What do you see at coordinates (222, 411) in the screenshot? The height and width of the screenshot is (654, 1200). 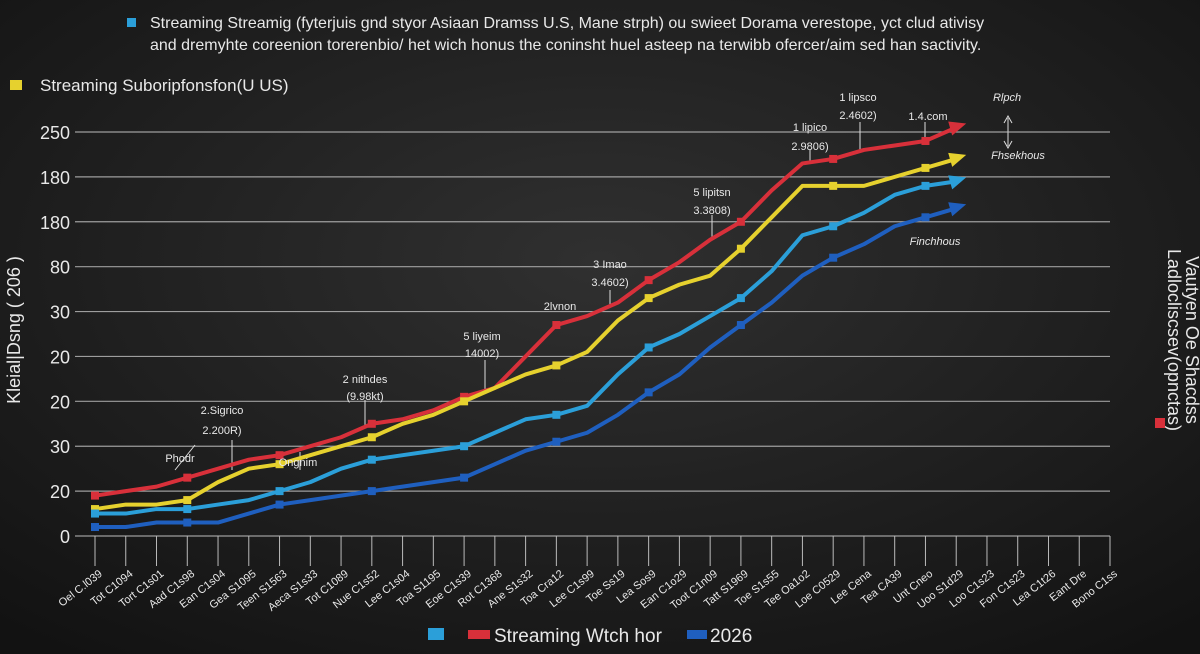 I see `annotation: 2.Sigrico` at bounding box center [222, 411].